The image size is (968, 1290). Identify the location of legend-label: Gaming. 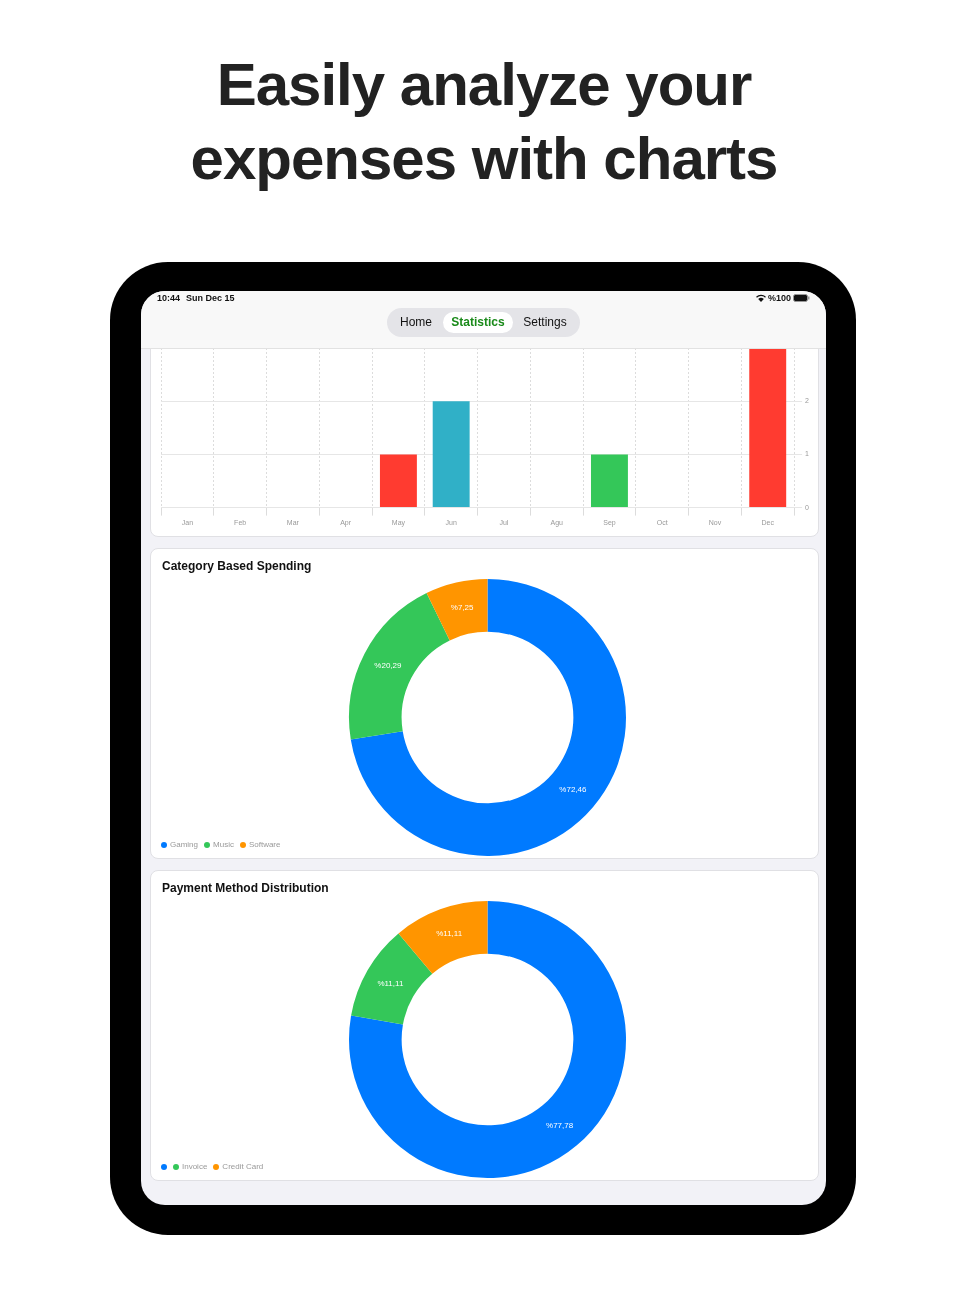
(184, 845).